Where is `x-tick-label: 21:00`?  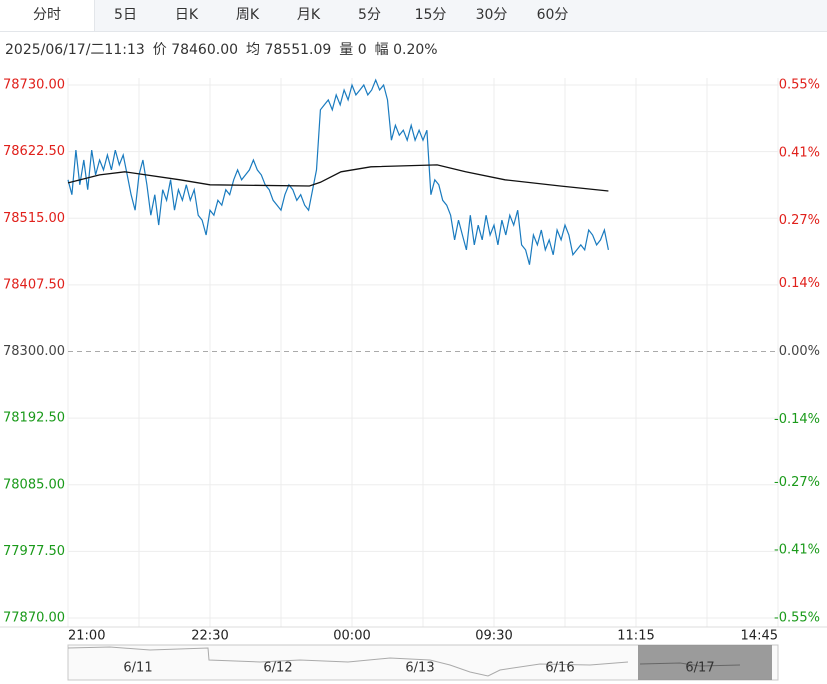 x-tick-label: 21:00 is located at coordinates (86, 636).